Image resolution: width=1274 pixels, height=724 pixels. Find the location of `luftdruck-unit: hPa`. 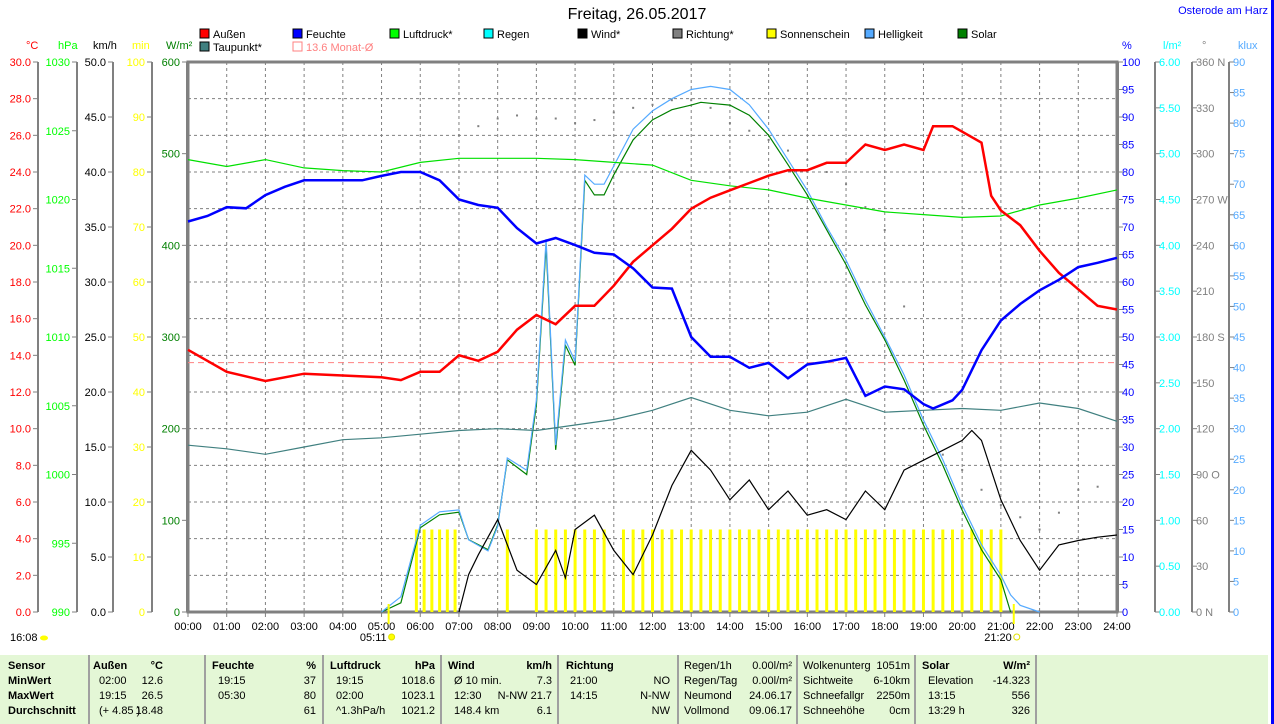

luftdruck-unit: hPa is located at coordinates (424, 666).